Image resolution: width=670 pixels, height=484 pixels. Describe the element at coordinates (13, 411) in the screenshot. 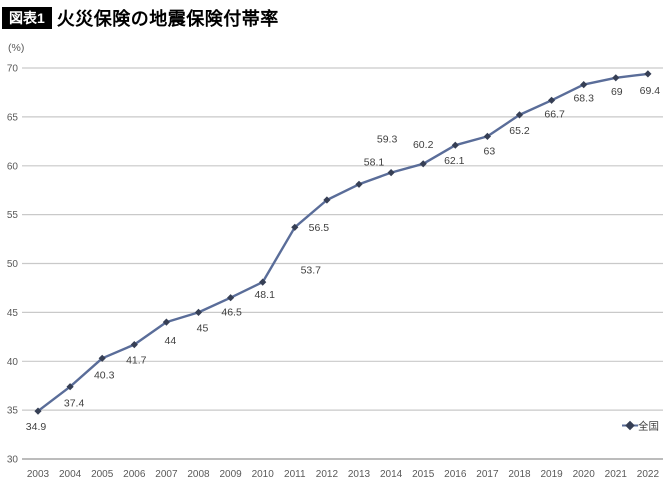

I see `y-tick-label: 35` at that location.